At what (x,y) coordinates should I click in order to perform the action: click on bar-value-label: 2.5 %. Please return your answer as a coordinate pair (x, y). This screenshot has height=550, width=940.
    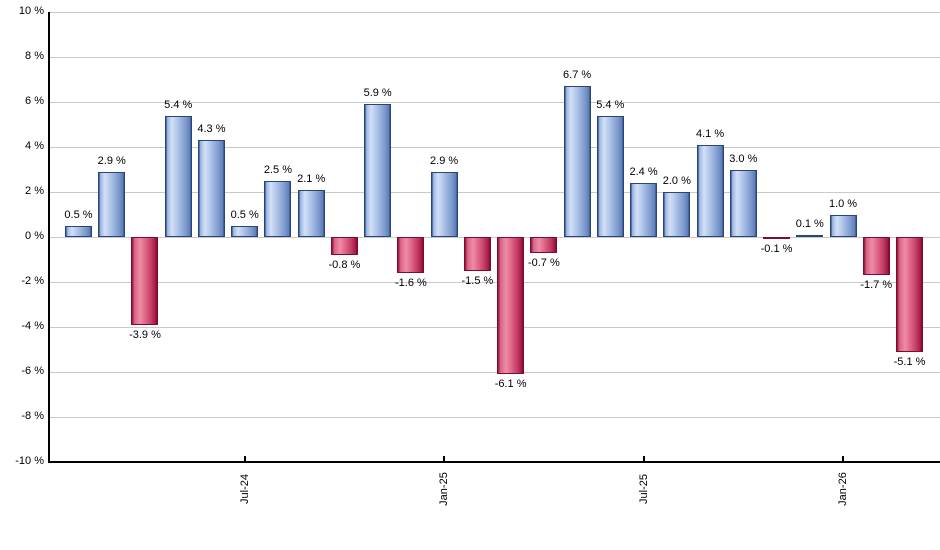
    Looking at the image, I should click on (278, 169).